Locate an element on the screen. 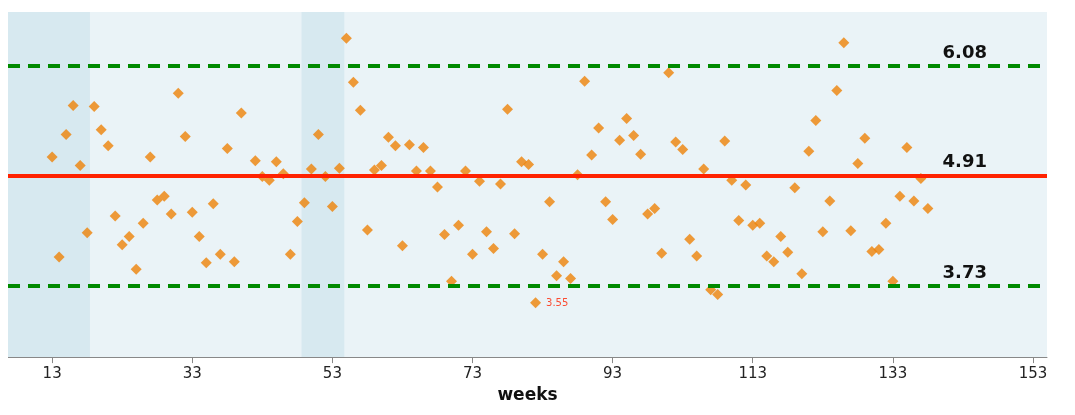 This screenshot has width=1075, height=415. x-tick-label: 133 is located at coordinates (893, 372).